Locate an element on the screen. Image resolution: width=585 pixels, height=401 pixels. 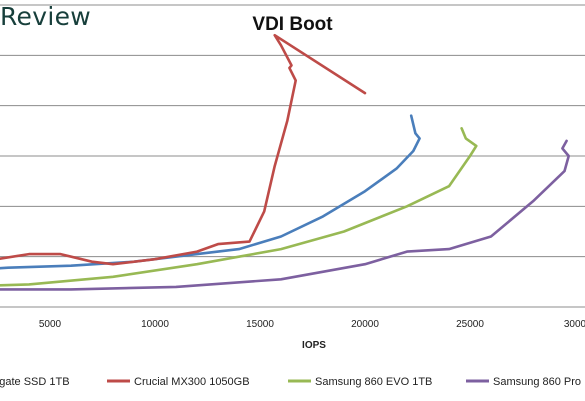
brand-logo-text: Review is located at coordinates (45, 16).